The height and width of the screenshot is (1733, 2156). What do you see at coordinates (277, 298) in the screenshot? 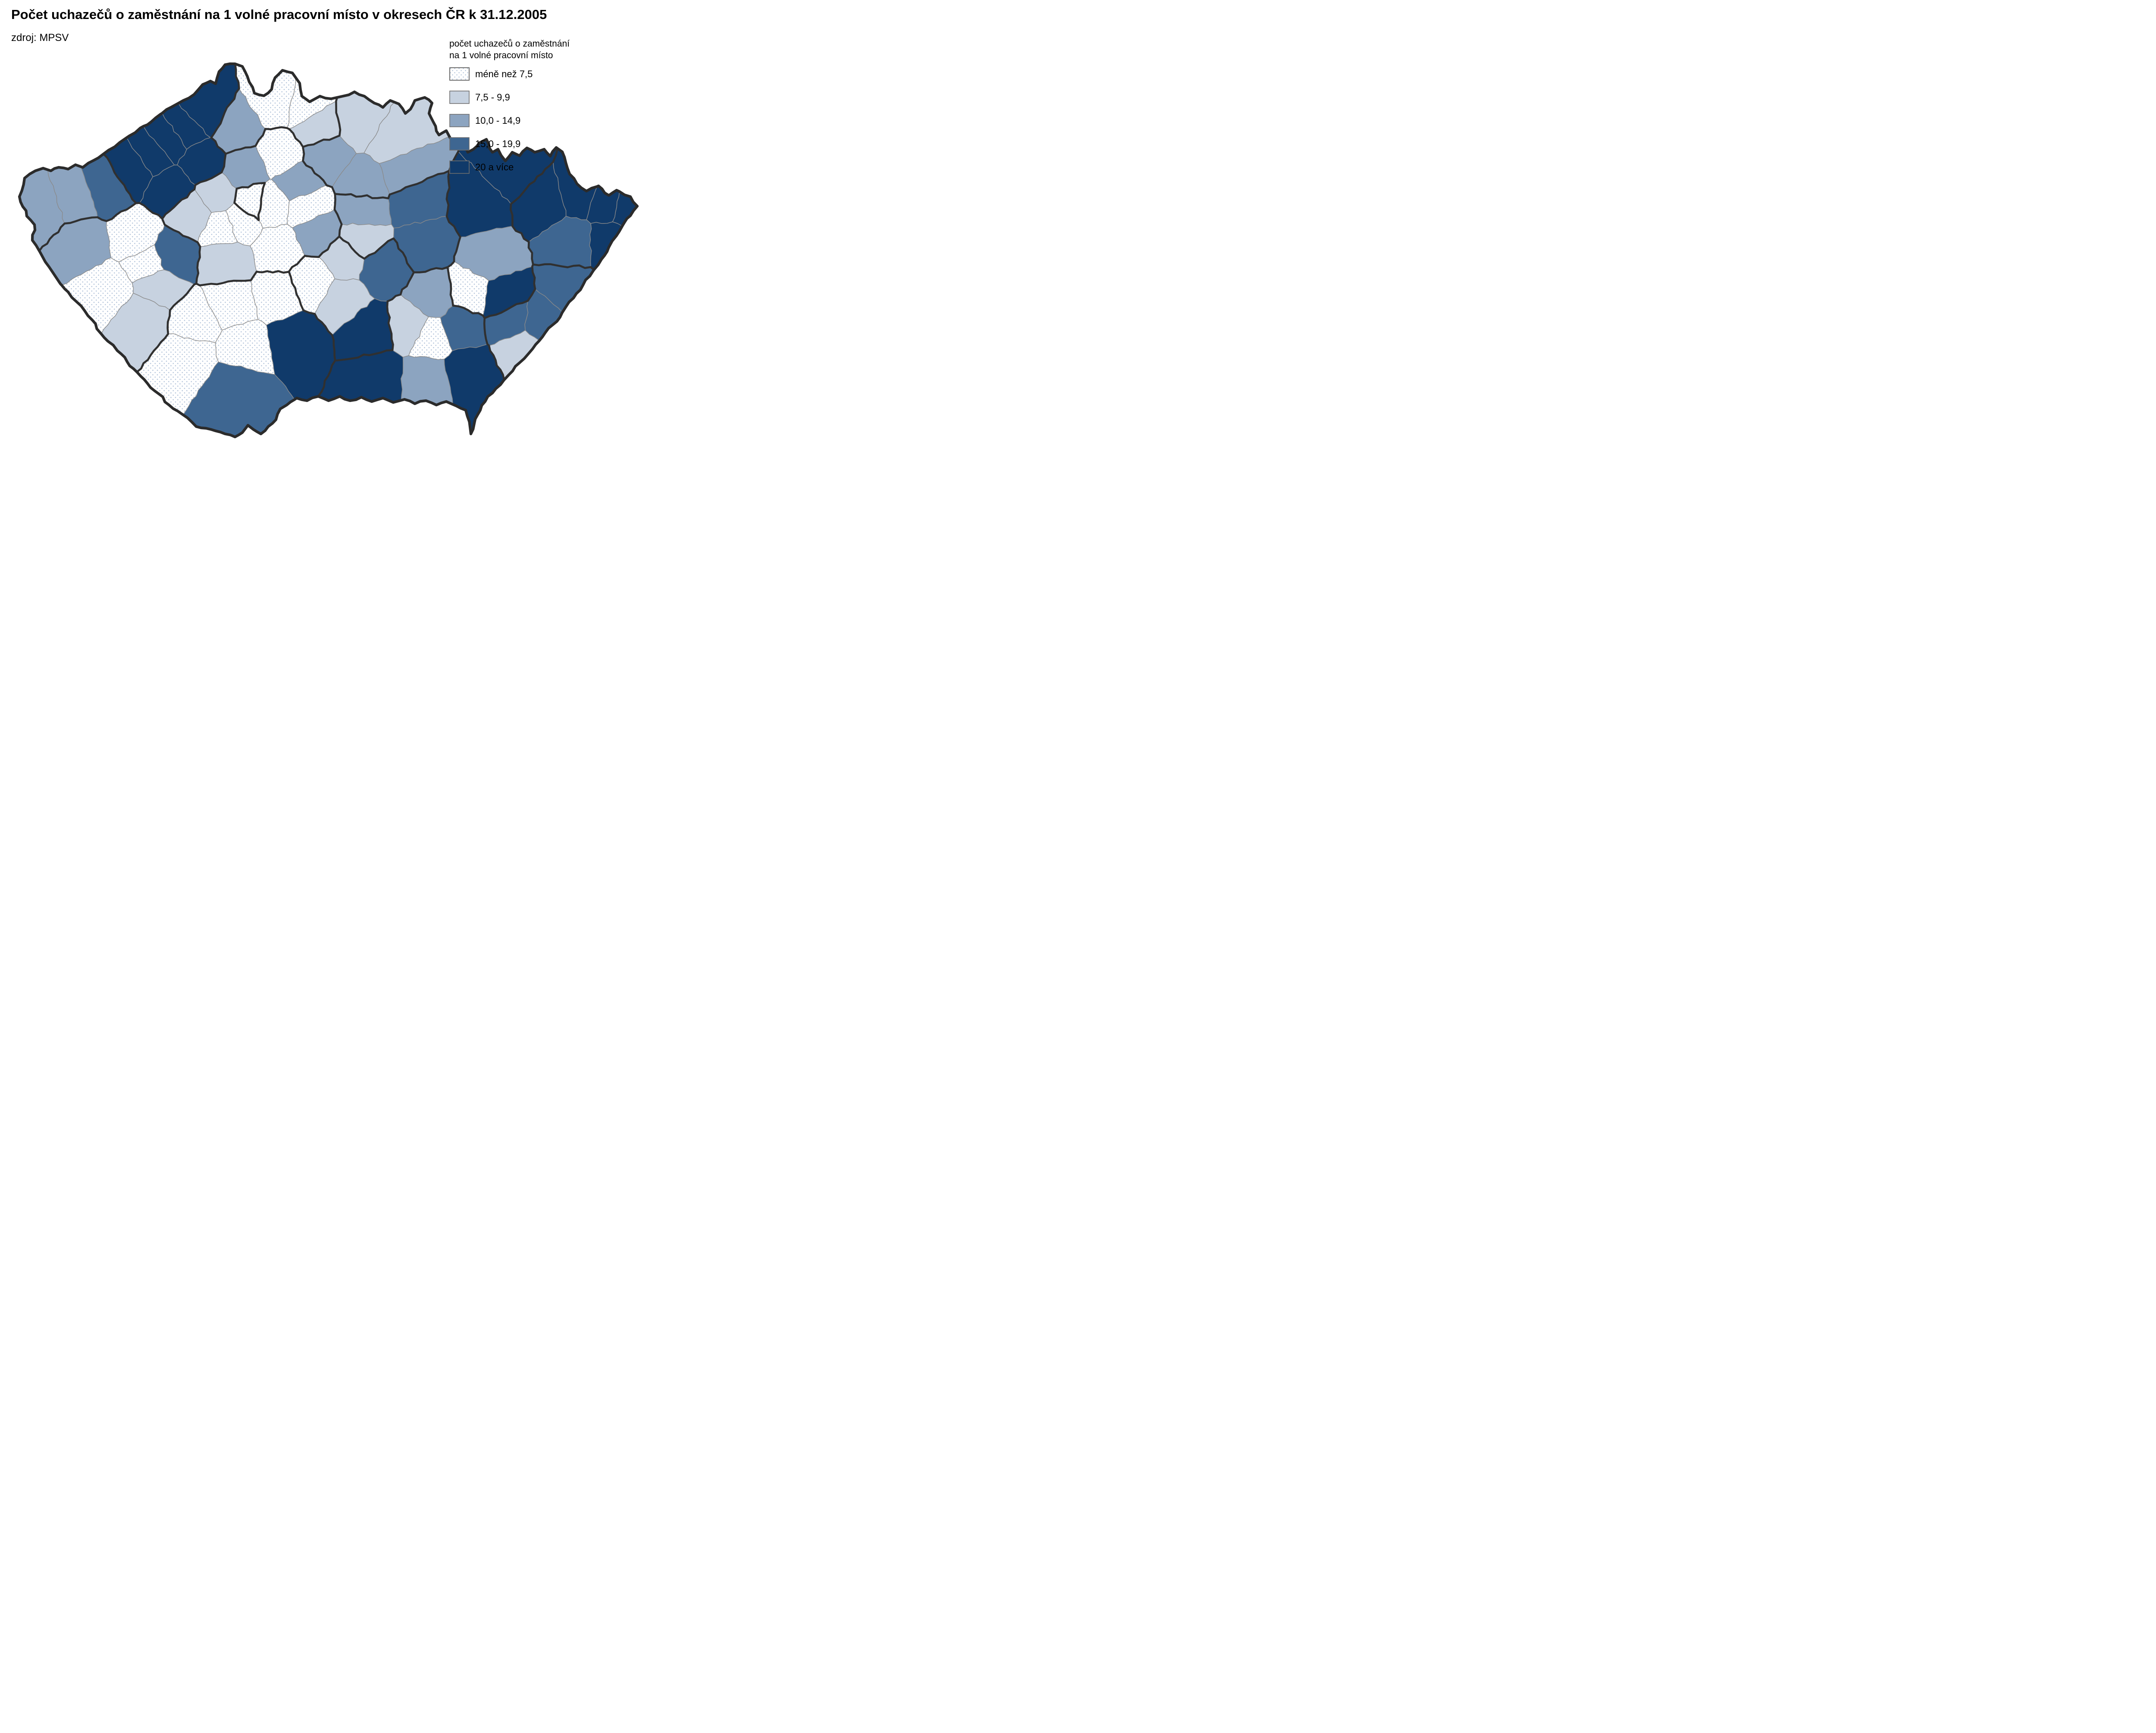
I see `district-tabor` at bounding box center [277, 298].